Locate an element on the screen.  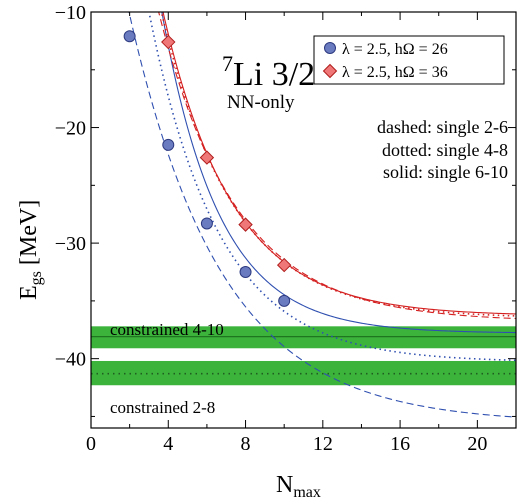
legend-entry-1-omega: Ω = 26 is located at coordinates (425, 49).